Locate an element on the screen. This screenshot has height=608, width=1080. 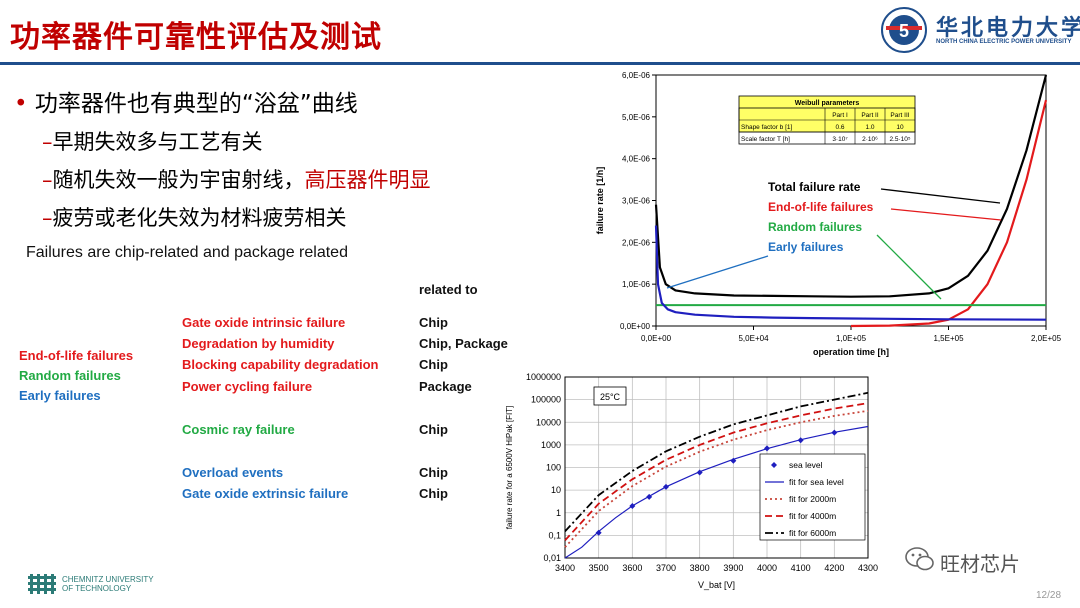
series-label: Total failure rate is located at coordinates (814, 187).